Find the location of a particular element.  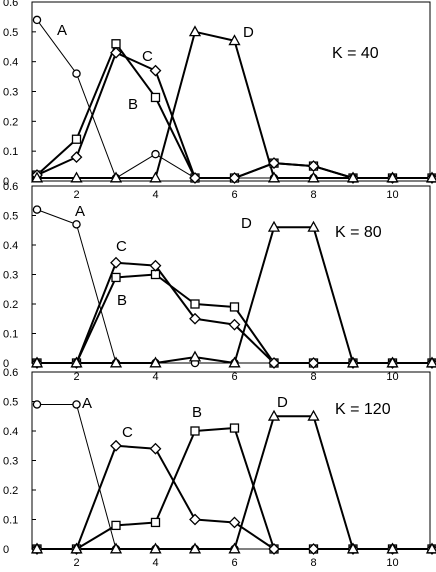

series-b-line is located at coordinates (236, 318).